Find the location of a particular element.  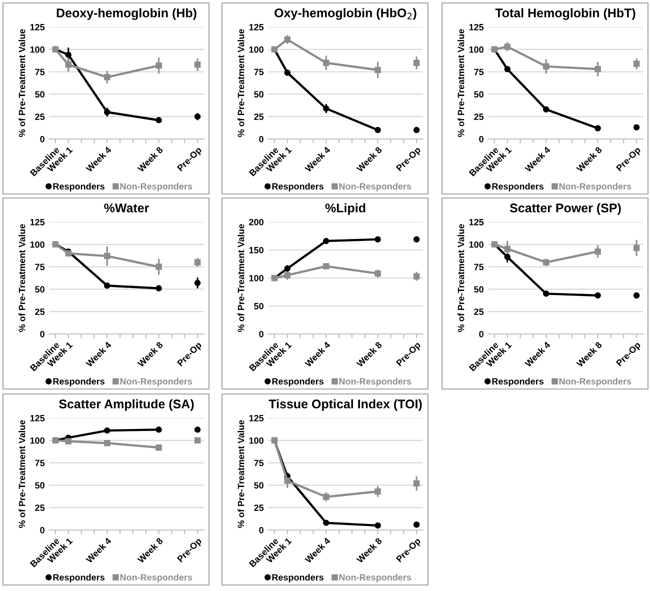

chart-title: Scatter Power (SP) is located at coordinates (565, 209).